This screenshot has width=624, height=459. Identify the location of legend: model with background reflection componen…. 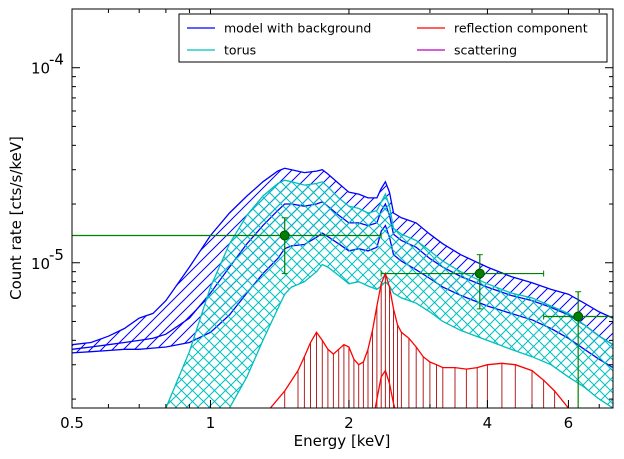
(393, 38).